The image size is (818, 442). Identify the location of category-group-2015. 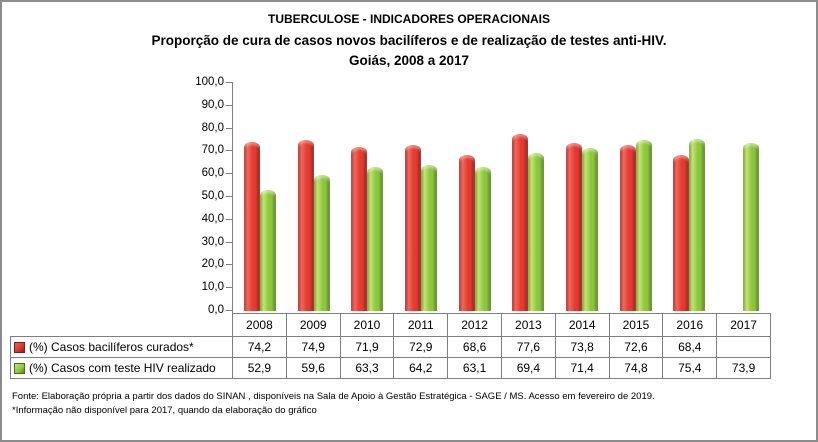
(636, 196).